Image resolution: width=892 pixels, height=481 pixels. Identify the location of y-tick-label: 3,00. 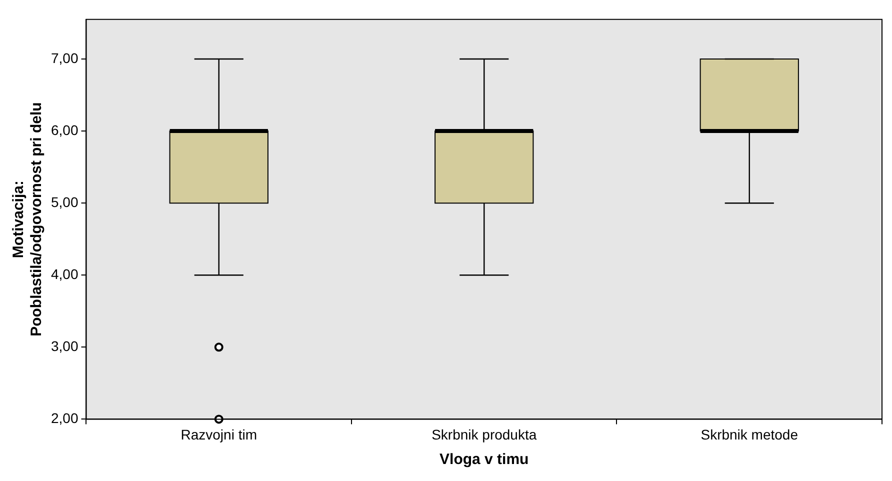
(64, 346).